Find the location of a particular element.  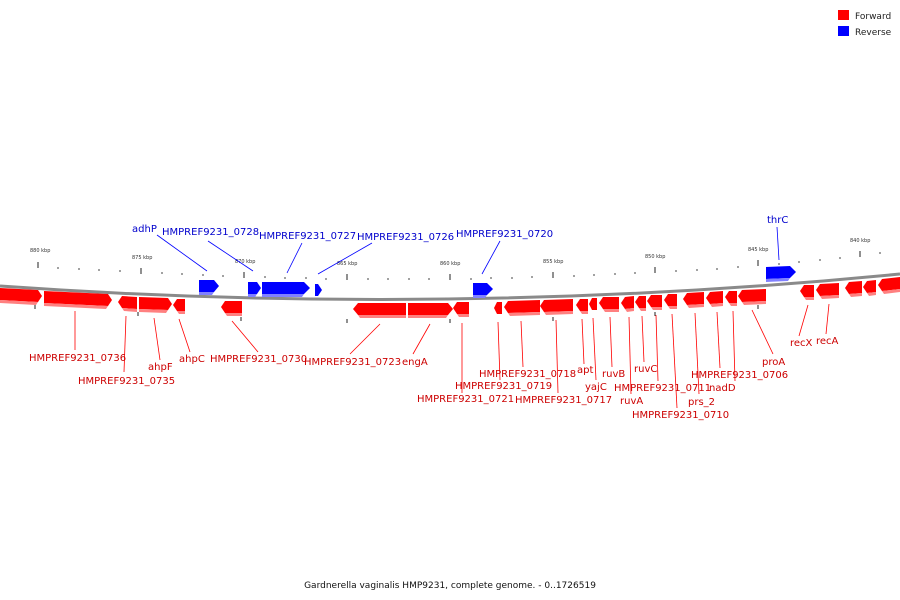

label-HMPREF9231_0717: HMPREF9231_0717 is located at coordinates (563, 400).